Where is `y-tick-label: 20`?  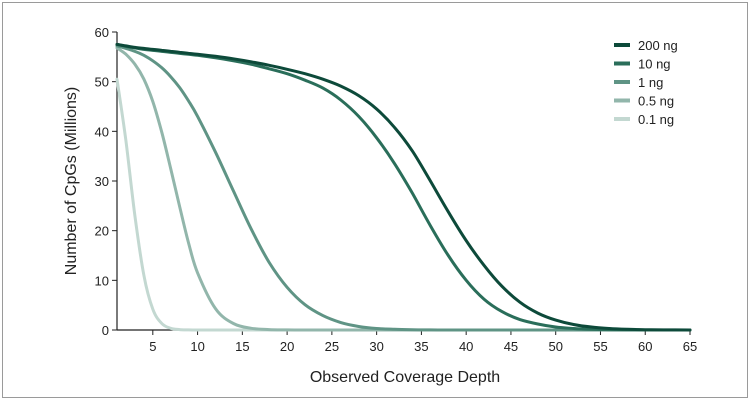
y-tick-label: 20 is located at coordinates (102, 231).